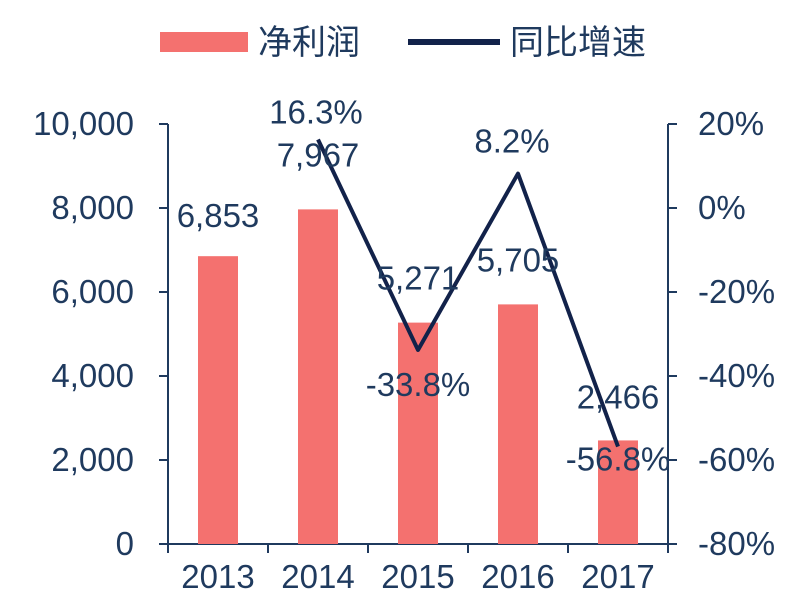  What do you see at coordinates (318, 154) in the screenshot?
I see `bar-value-label: 7,967` at bounding box center [318, 154].